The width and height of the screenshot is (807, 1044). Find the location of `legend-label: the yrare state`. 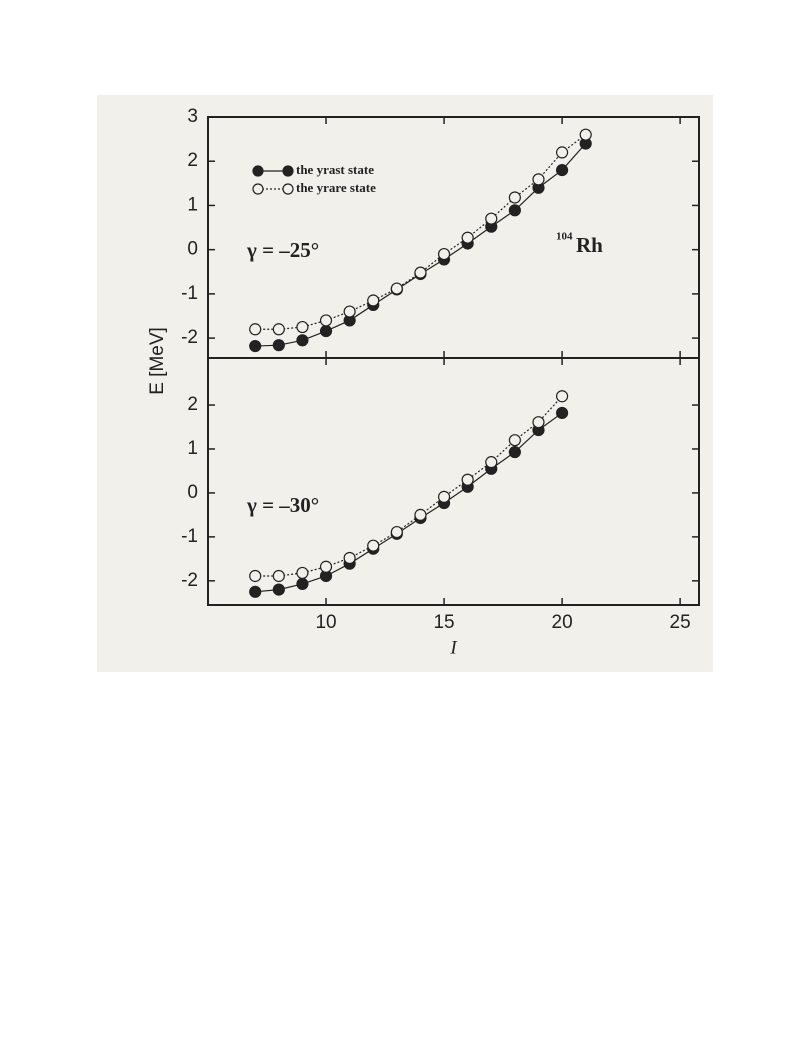

legend-label: the yrare state is located at coordinates (336, 187).